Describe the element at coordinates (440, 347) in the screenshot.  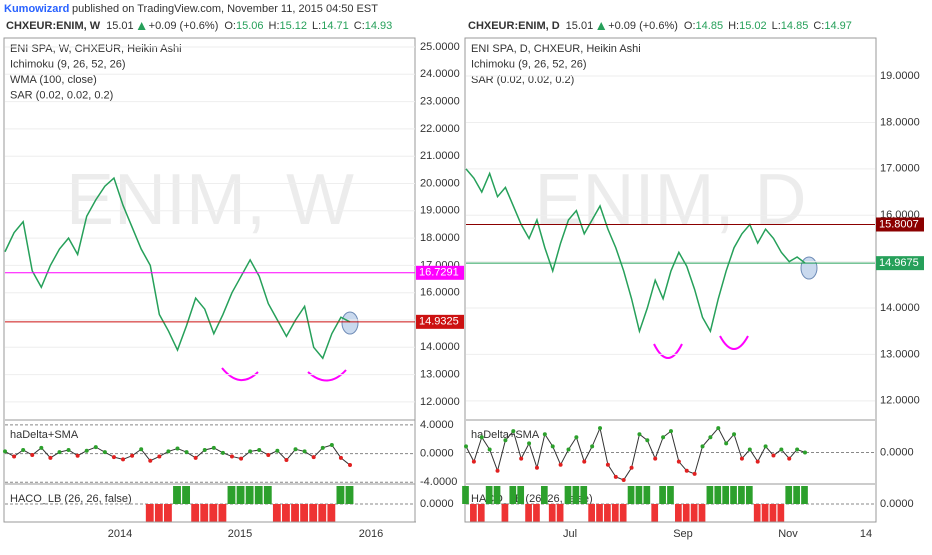
I see `y-tick-label: 14.0000` at that location.